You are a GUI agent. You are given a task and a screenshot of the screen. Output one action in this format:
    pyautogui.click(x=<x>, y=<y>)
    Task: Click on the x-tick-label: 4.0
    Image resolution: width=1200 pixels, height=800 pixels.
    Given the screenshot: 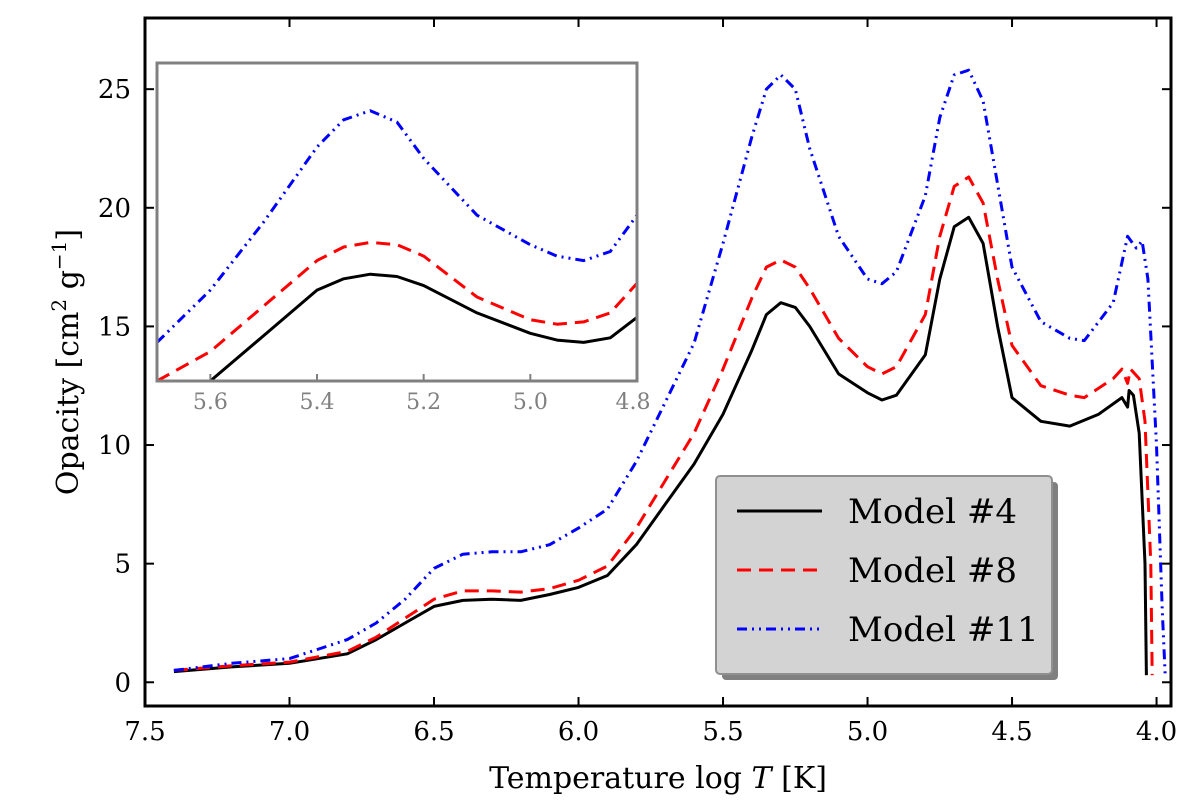 What is the action you would take?
    pyautogui.click(x=1156, y=732)
    